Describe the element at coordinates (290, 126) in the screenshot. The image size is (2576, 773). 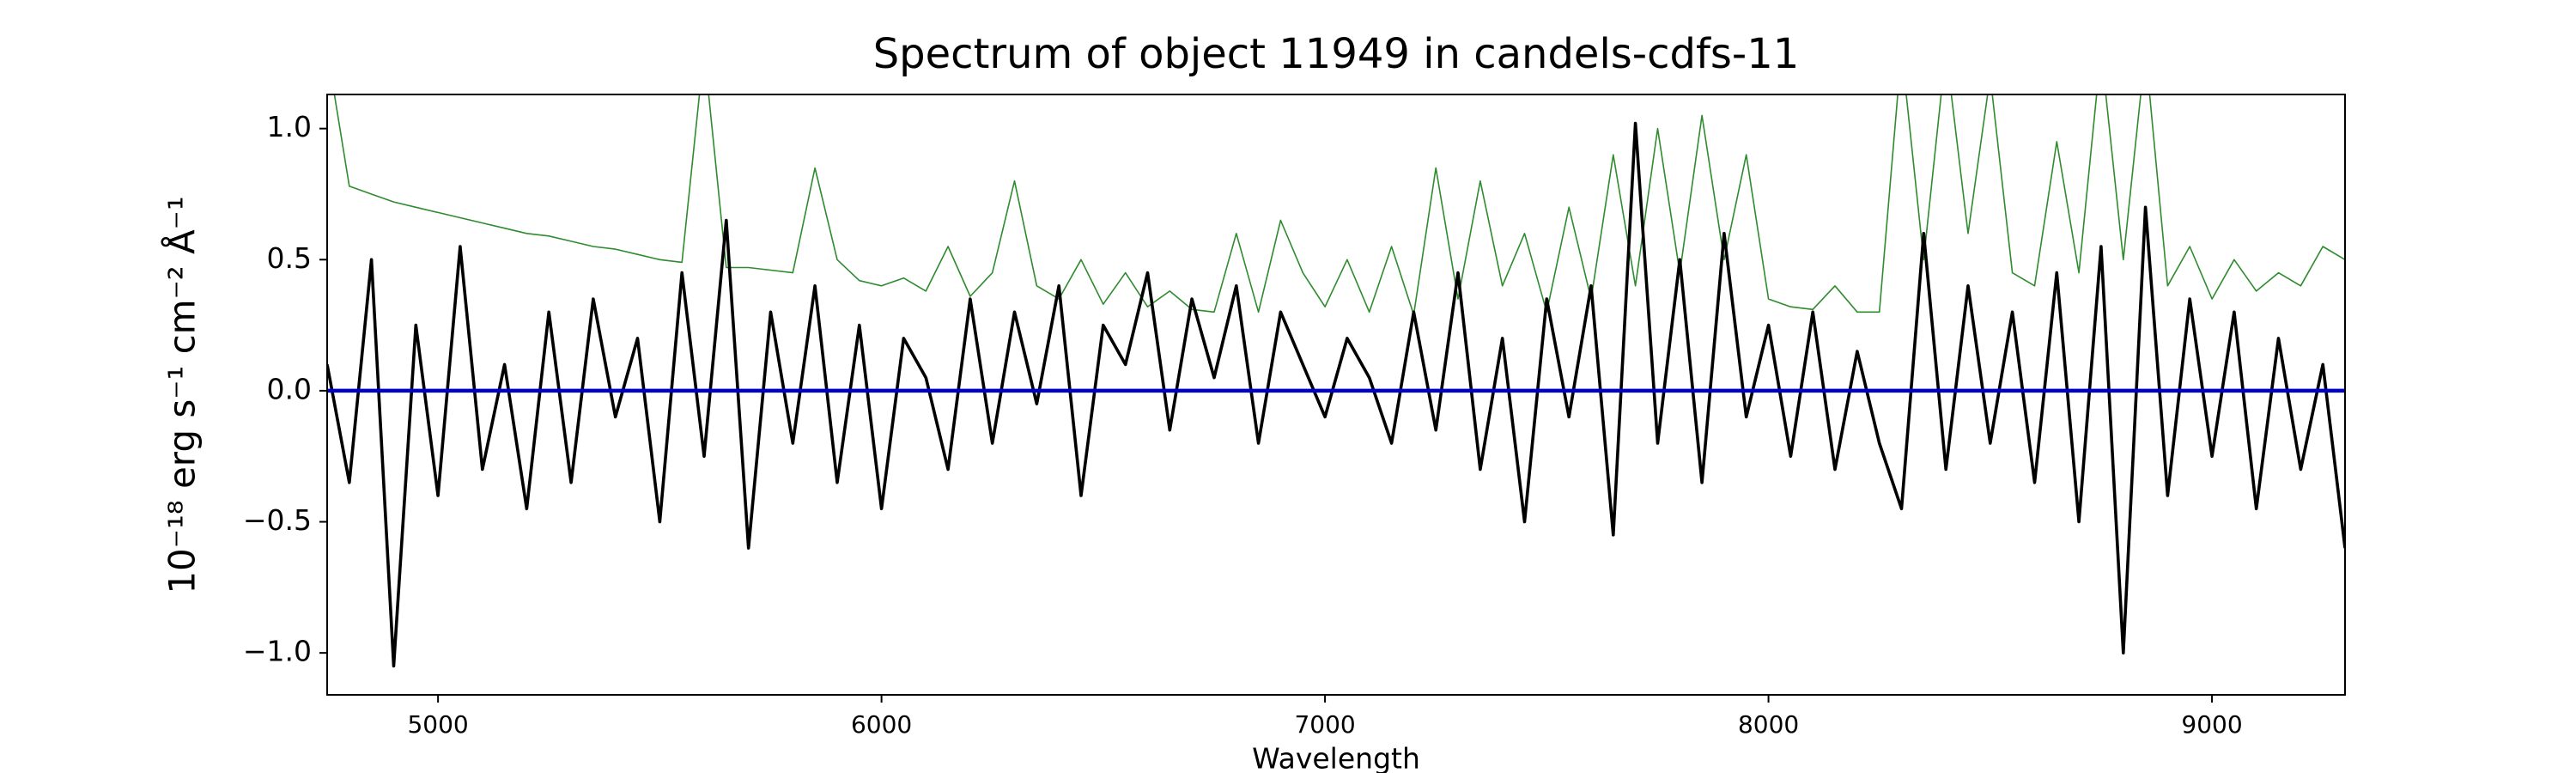
I see `y-tick-label: 1.0` at that location.